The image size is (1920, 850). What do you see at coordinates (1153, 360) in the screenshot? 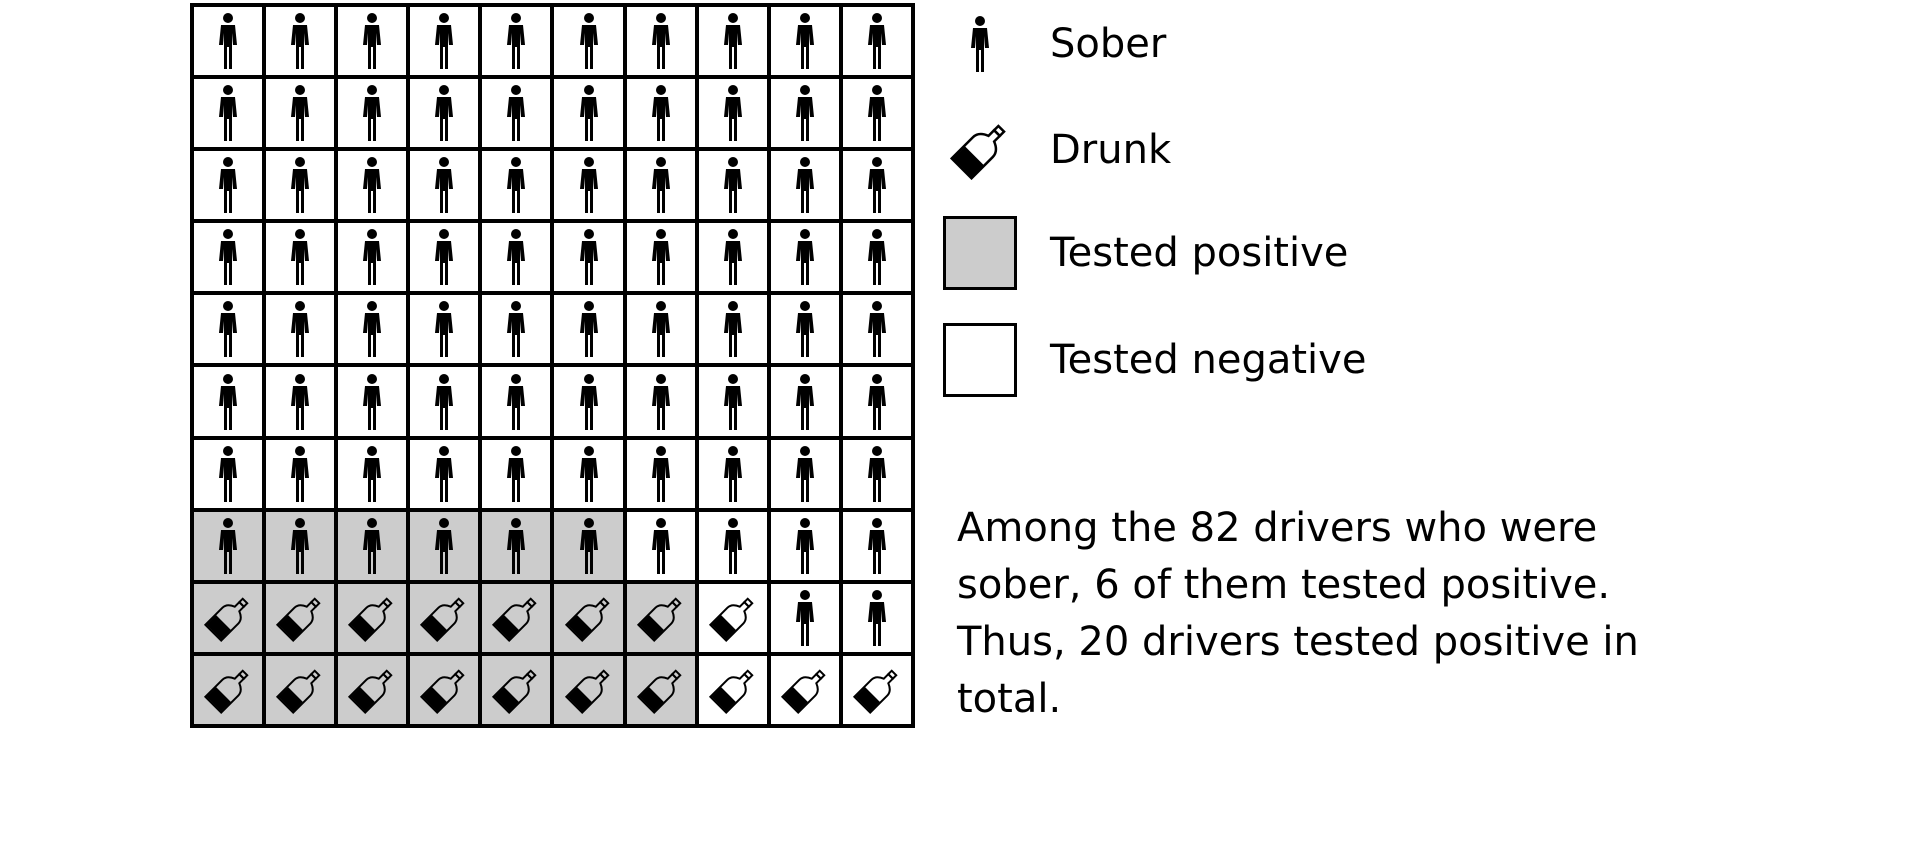
I see `legend-tested-negative: Tested negative` at bounding box center [1153, 360].